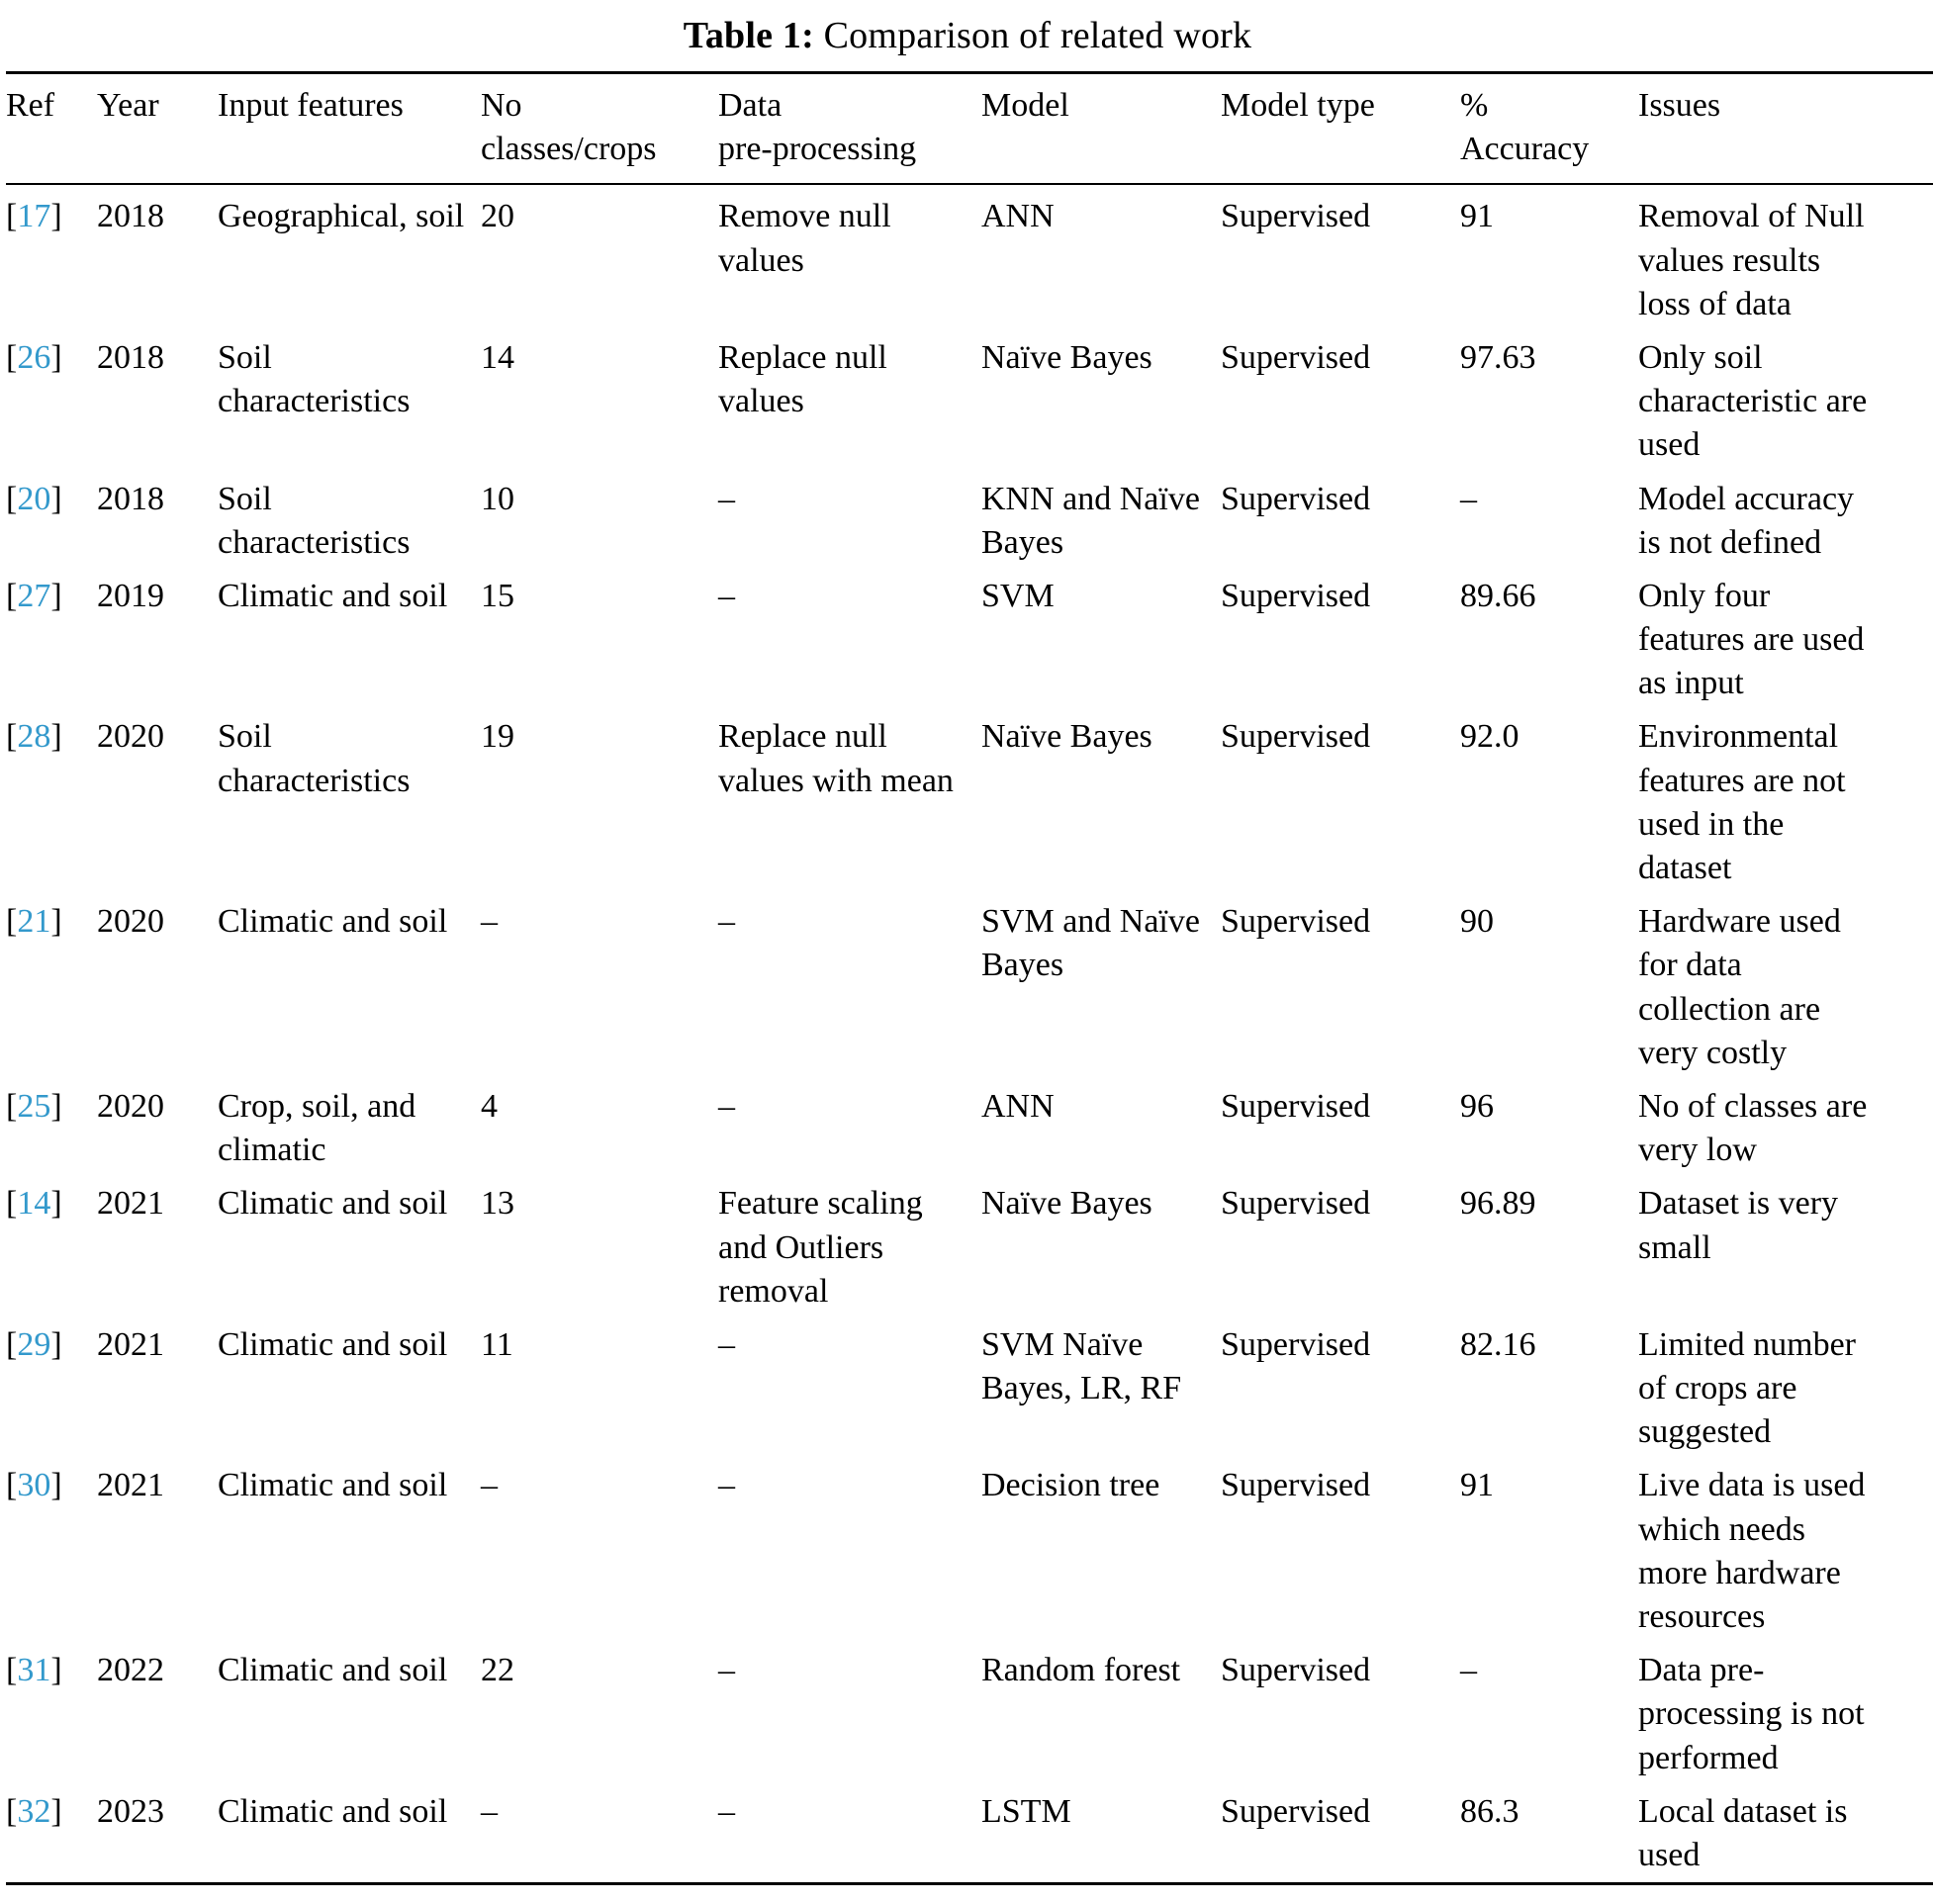 This screenshot has width=1933, height=1904. Describe the element at coordinates (130, 1670) in the screenshot. I see `year-value: 2022` at that location.